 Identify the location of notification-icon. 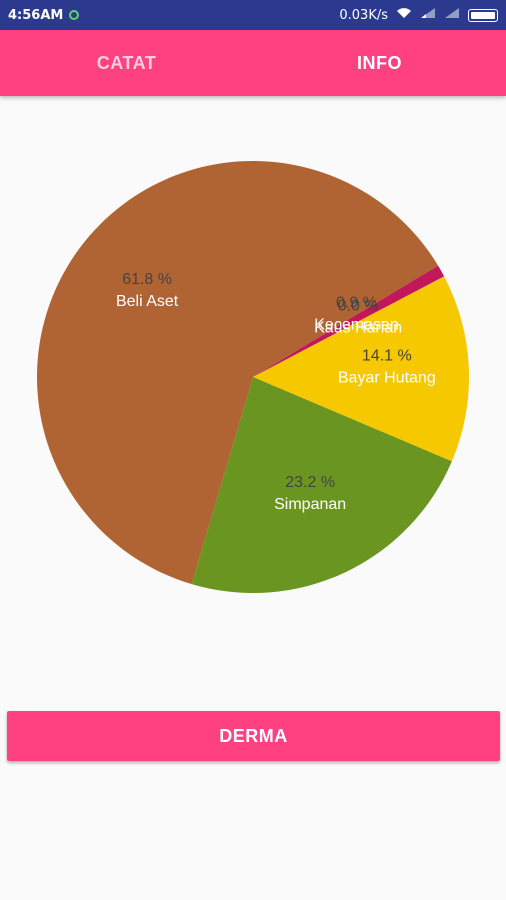
(74, 15).